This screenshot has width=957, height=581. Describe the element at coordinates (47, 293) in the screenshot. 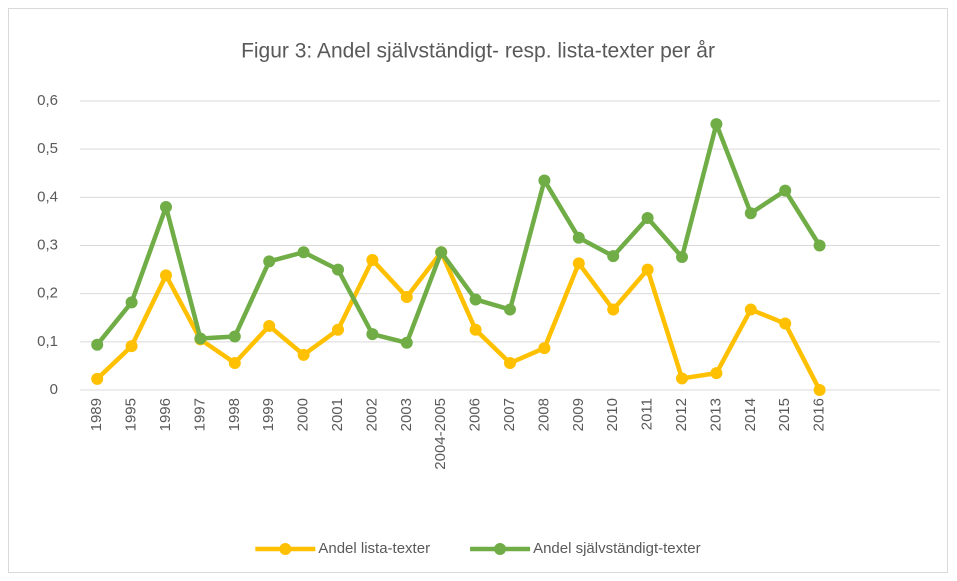

I see `y-tick-label: 0,2` at that location.